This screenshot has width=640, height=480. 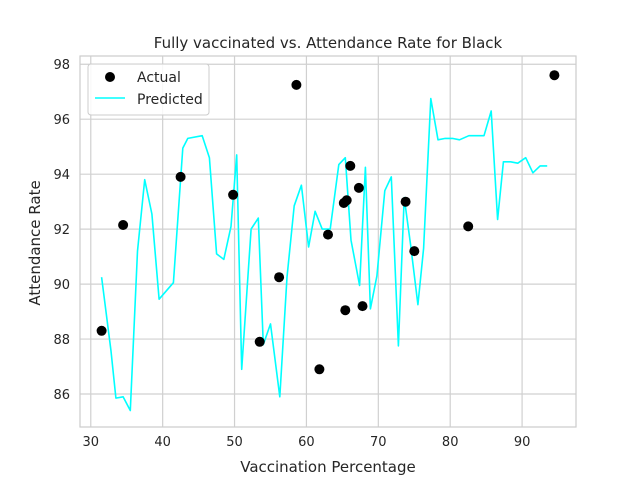 I want to click on x-tick-label: 80, so click(x=450, y=442).